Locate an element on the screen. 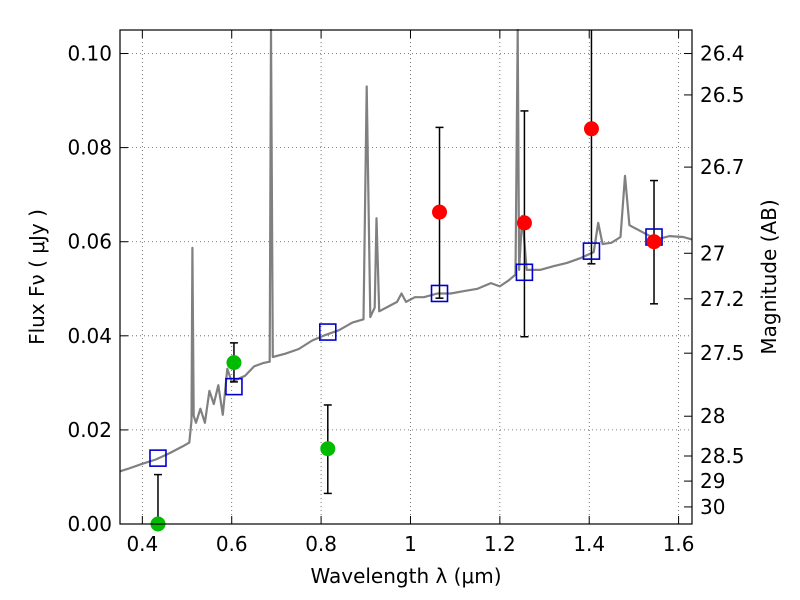 This screenshot has width=800, height=600. x-tick-label: 1 is located at coordinates (410, 544).